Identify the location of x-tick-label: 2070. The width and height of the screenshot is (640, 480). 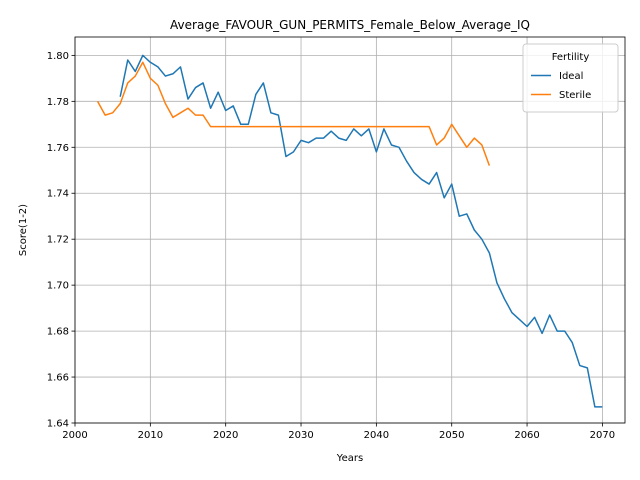
(602, 435).